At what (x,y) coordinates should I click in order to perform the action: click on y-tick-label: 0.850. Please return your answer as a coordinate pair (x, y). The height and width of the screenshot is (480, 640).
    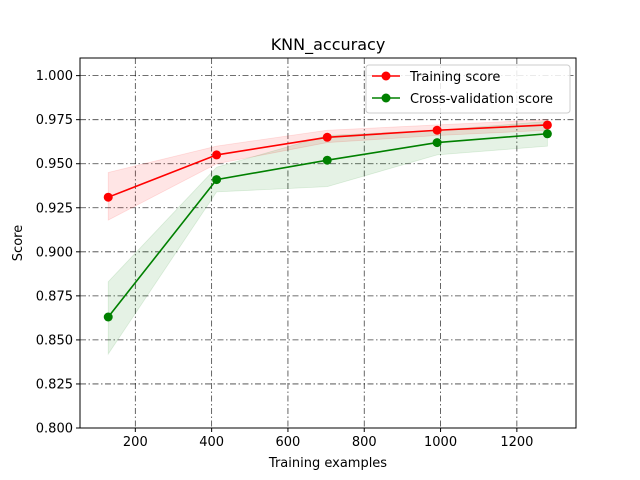
    Looking at the image, I should click on (54, 340).